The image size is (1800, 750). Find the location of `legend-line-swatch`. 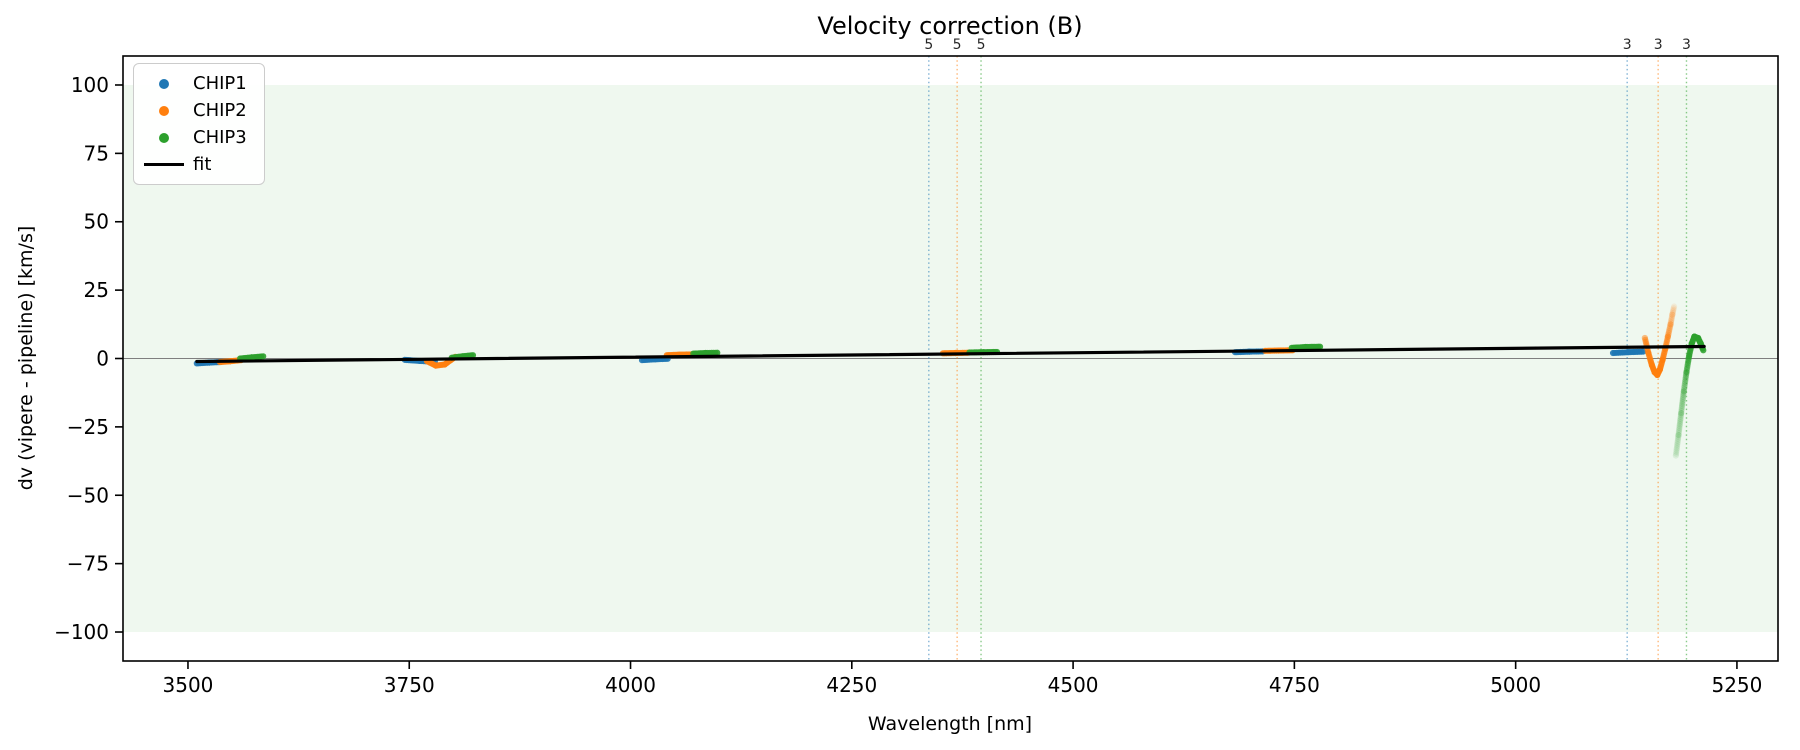

legend-line-swatch is located at coordinates (164, 164).